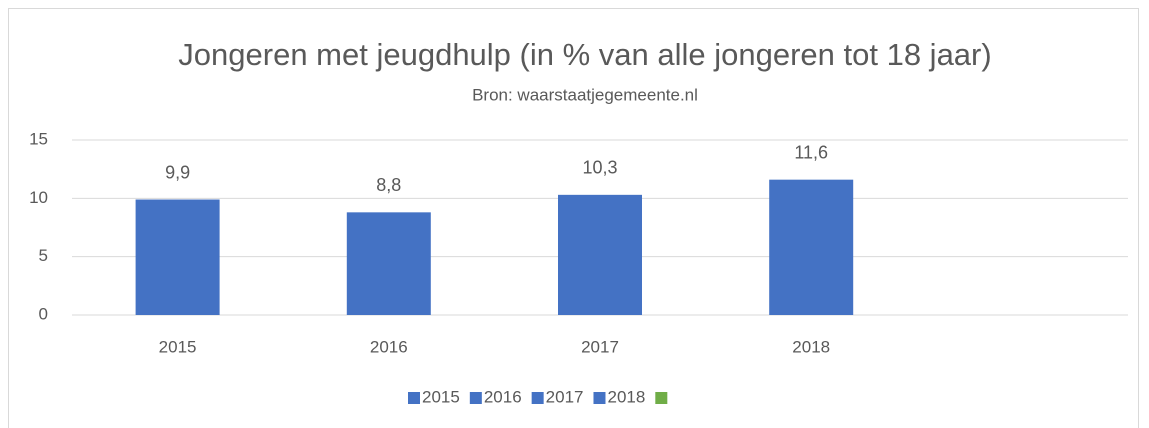 The height and width of the screenshot is (428, 1149). Describe the element at coordinates (599, 168) in the screenshot. I see `data-label: 10,3` at that location.